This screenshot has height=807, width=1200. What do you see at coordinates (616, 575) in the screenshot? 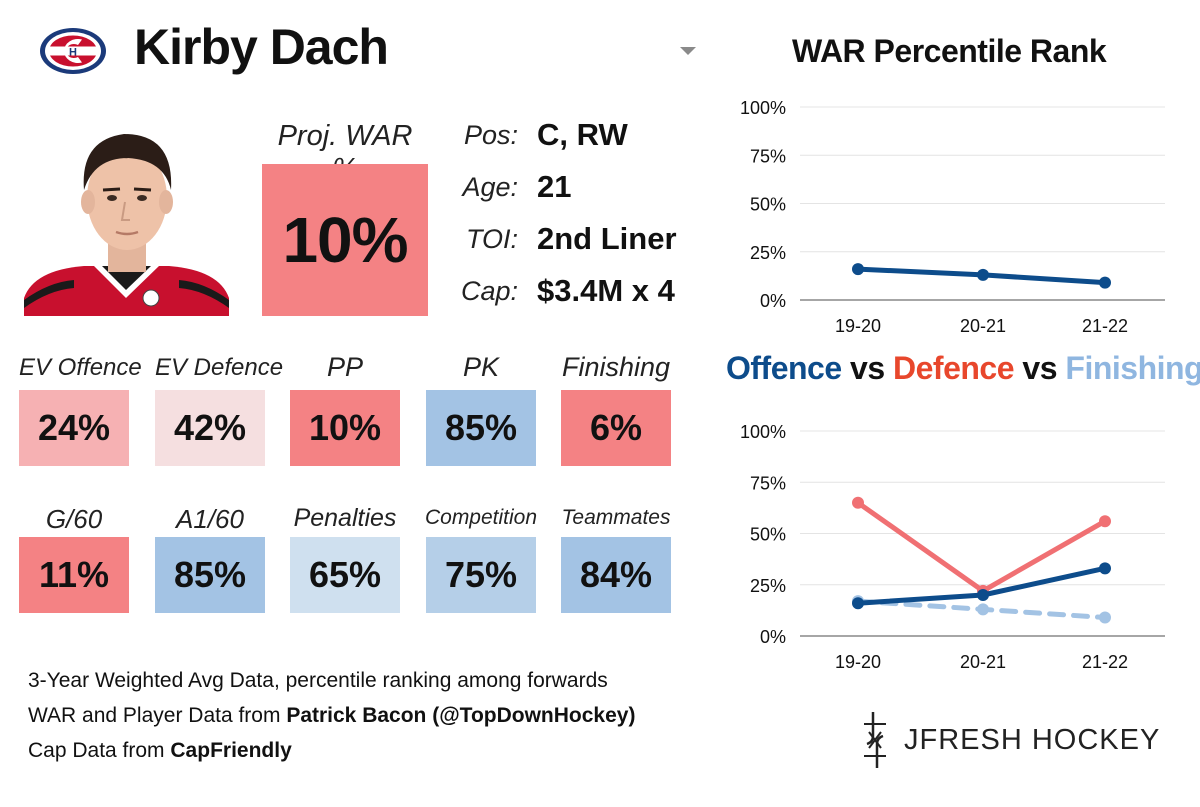
I see `teammates-tile: 84%` at bounding box center [616, 575].